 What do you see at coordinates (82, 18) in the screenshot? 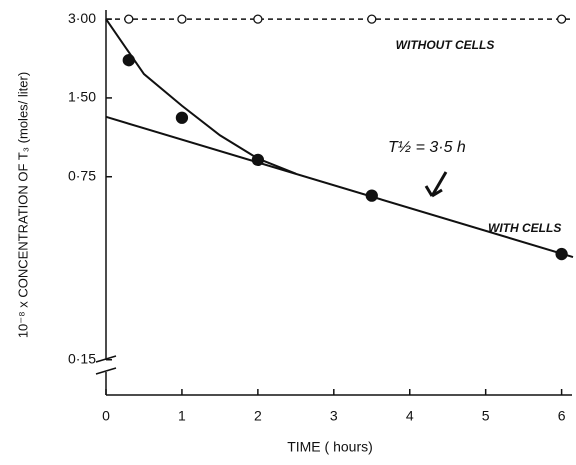
I see `y-tick-label: 3·00` at bounding box center [82, 18].